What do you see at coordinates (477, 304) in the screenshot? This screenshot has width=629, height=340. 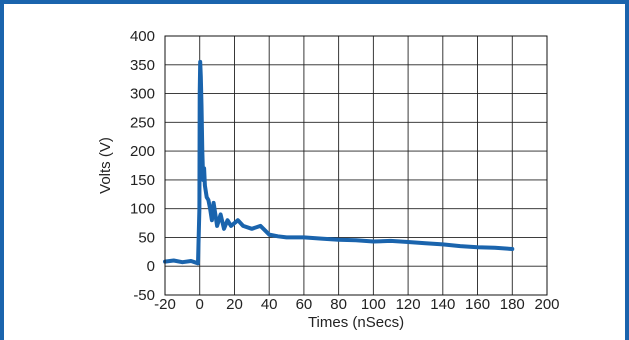 I see `x-tick-label: 160` at bounding box center [477, 304].